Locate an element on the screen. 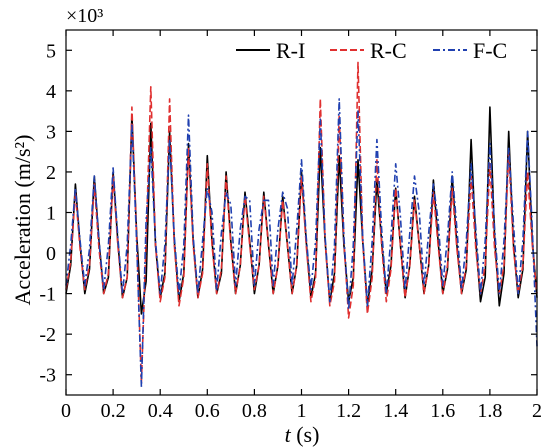  y-axis-label: Acceleration (m/s²) is located at coordinates (22, 220).